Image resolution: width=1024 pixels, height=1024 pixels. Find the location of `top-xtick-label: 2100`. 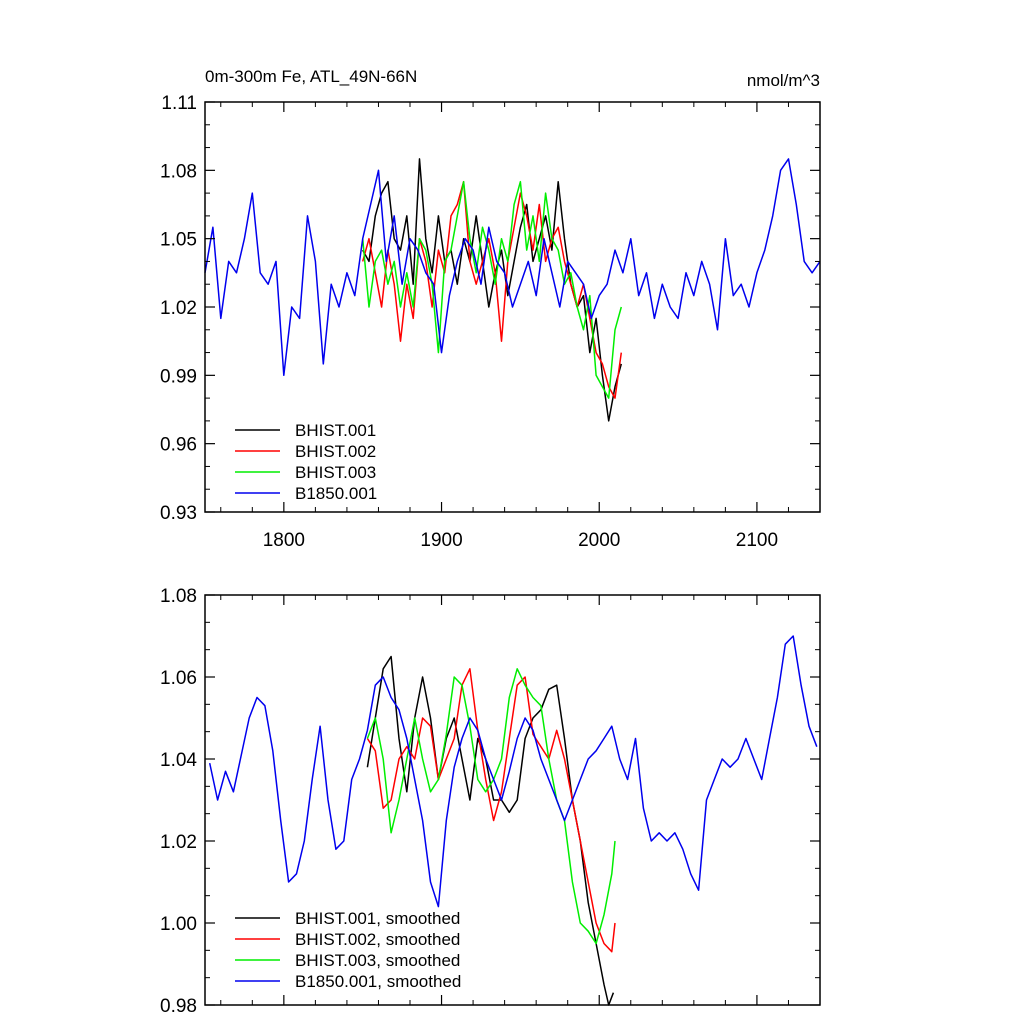

top-xtick-label: 2100 is located at coordinates (757, 540).